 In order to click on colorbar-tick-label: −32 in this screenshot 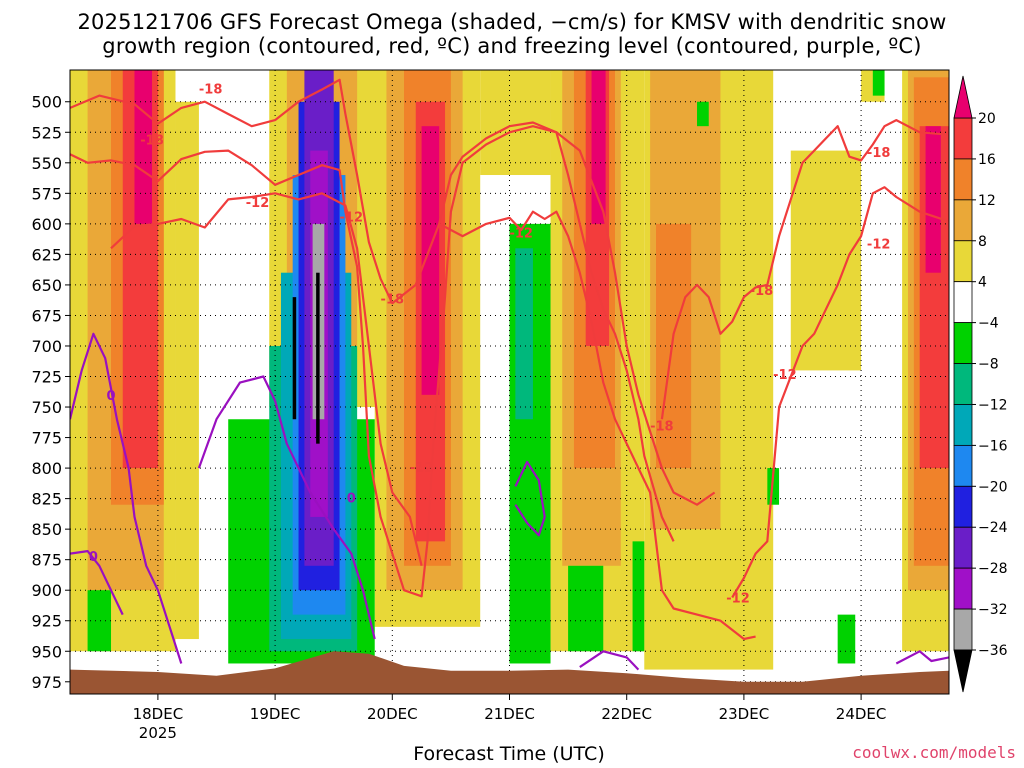, I will do `click(993, 610)`.